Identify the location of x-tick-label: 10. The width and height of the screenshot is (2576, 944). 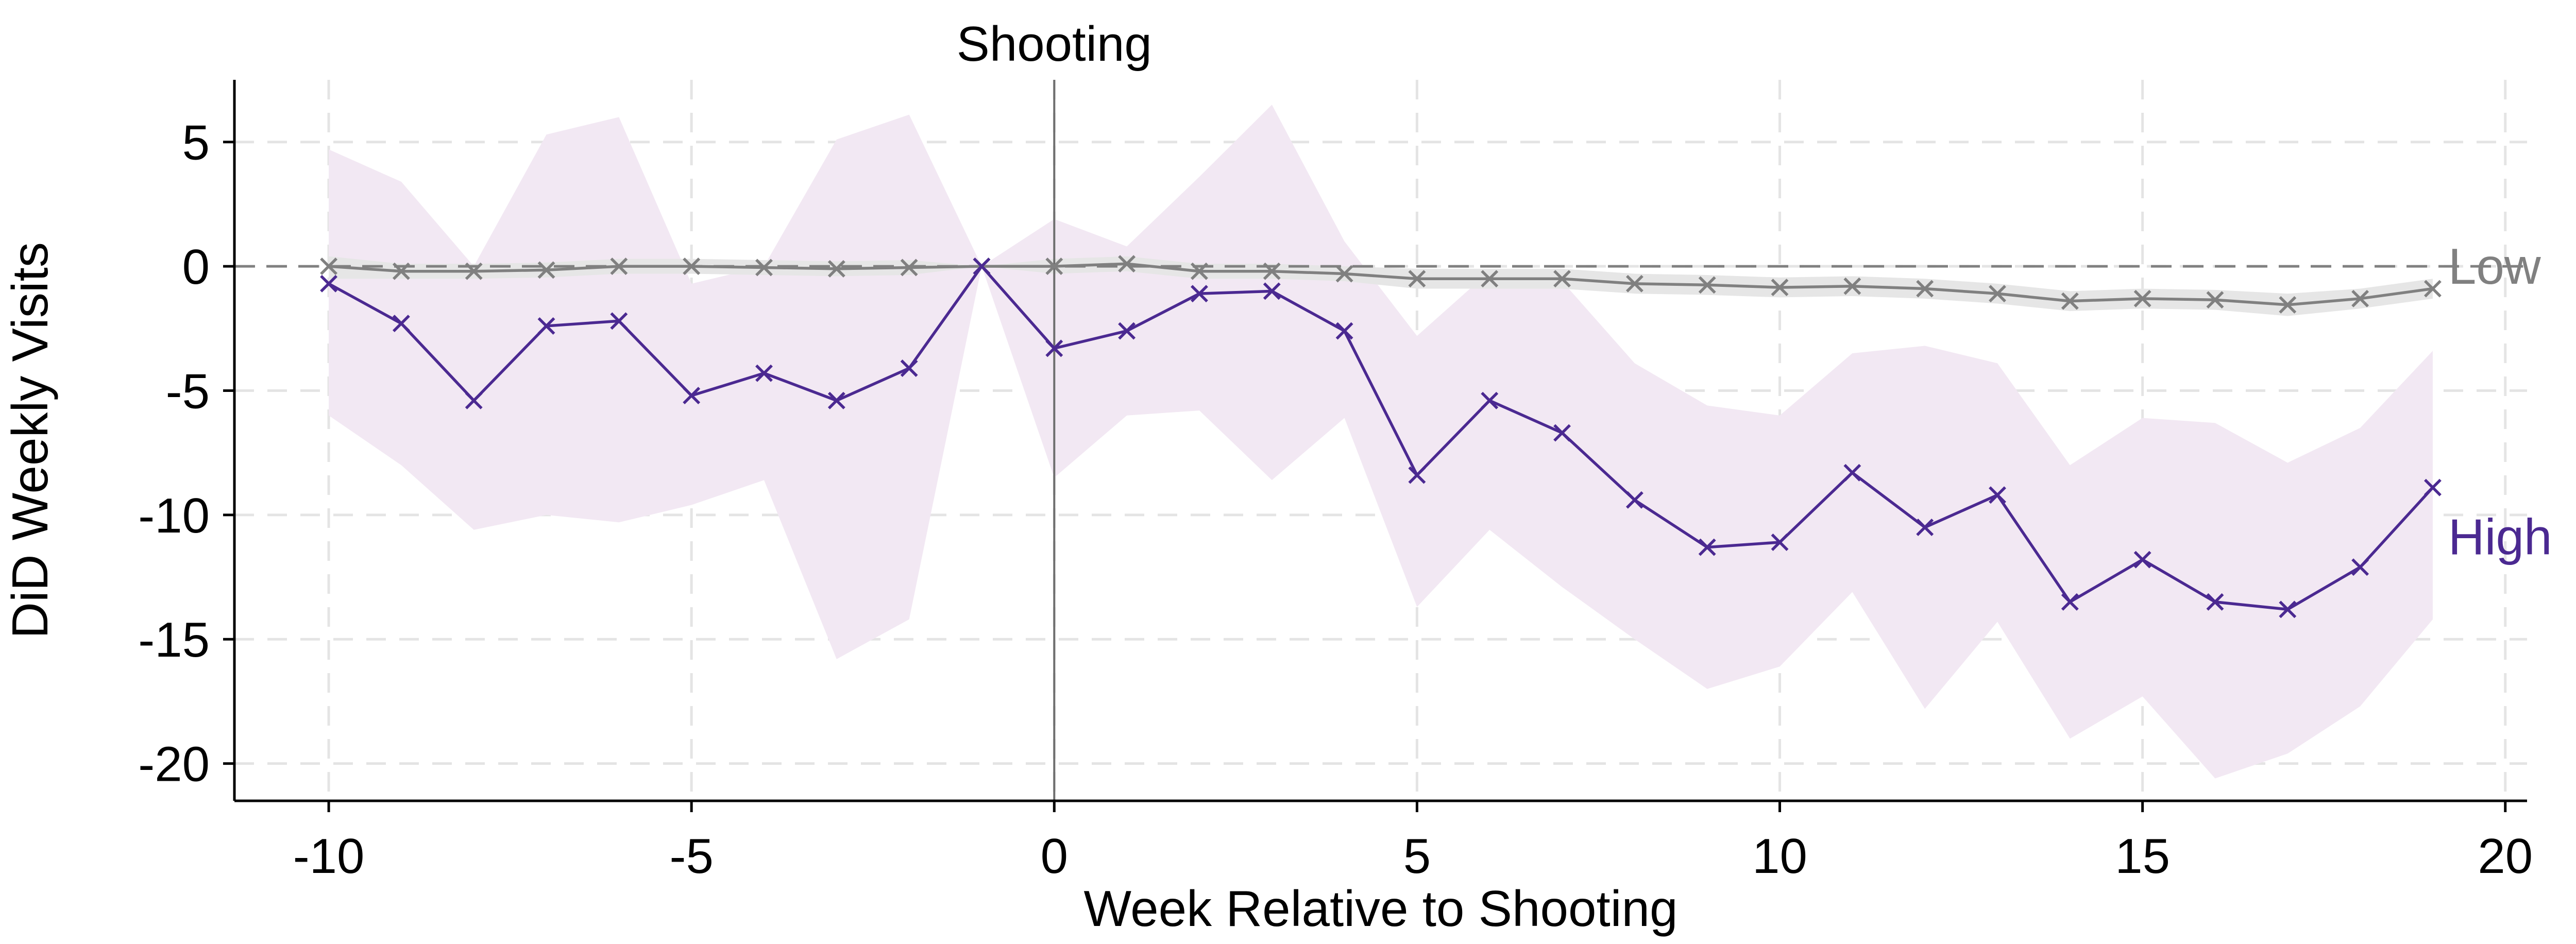
(1779, 856).